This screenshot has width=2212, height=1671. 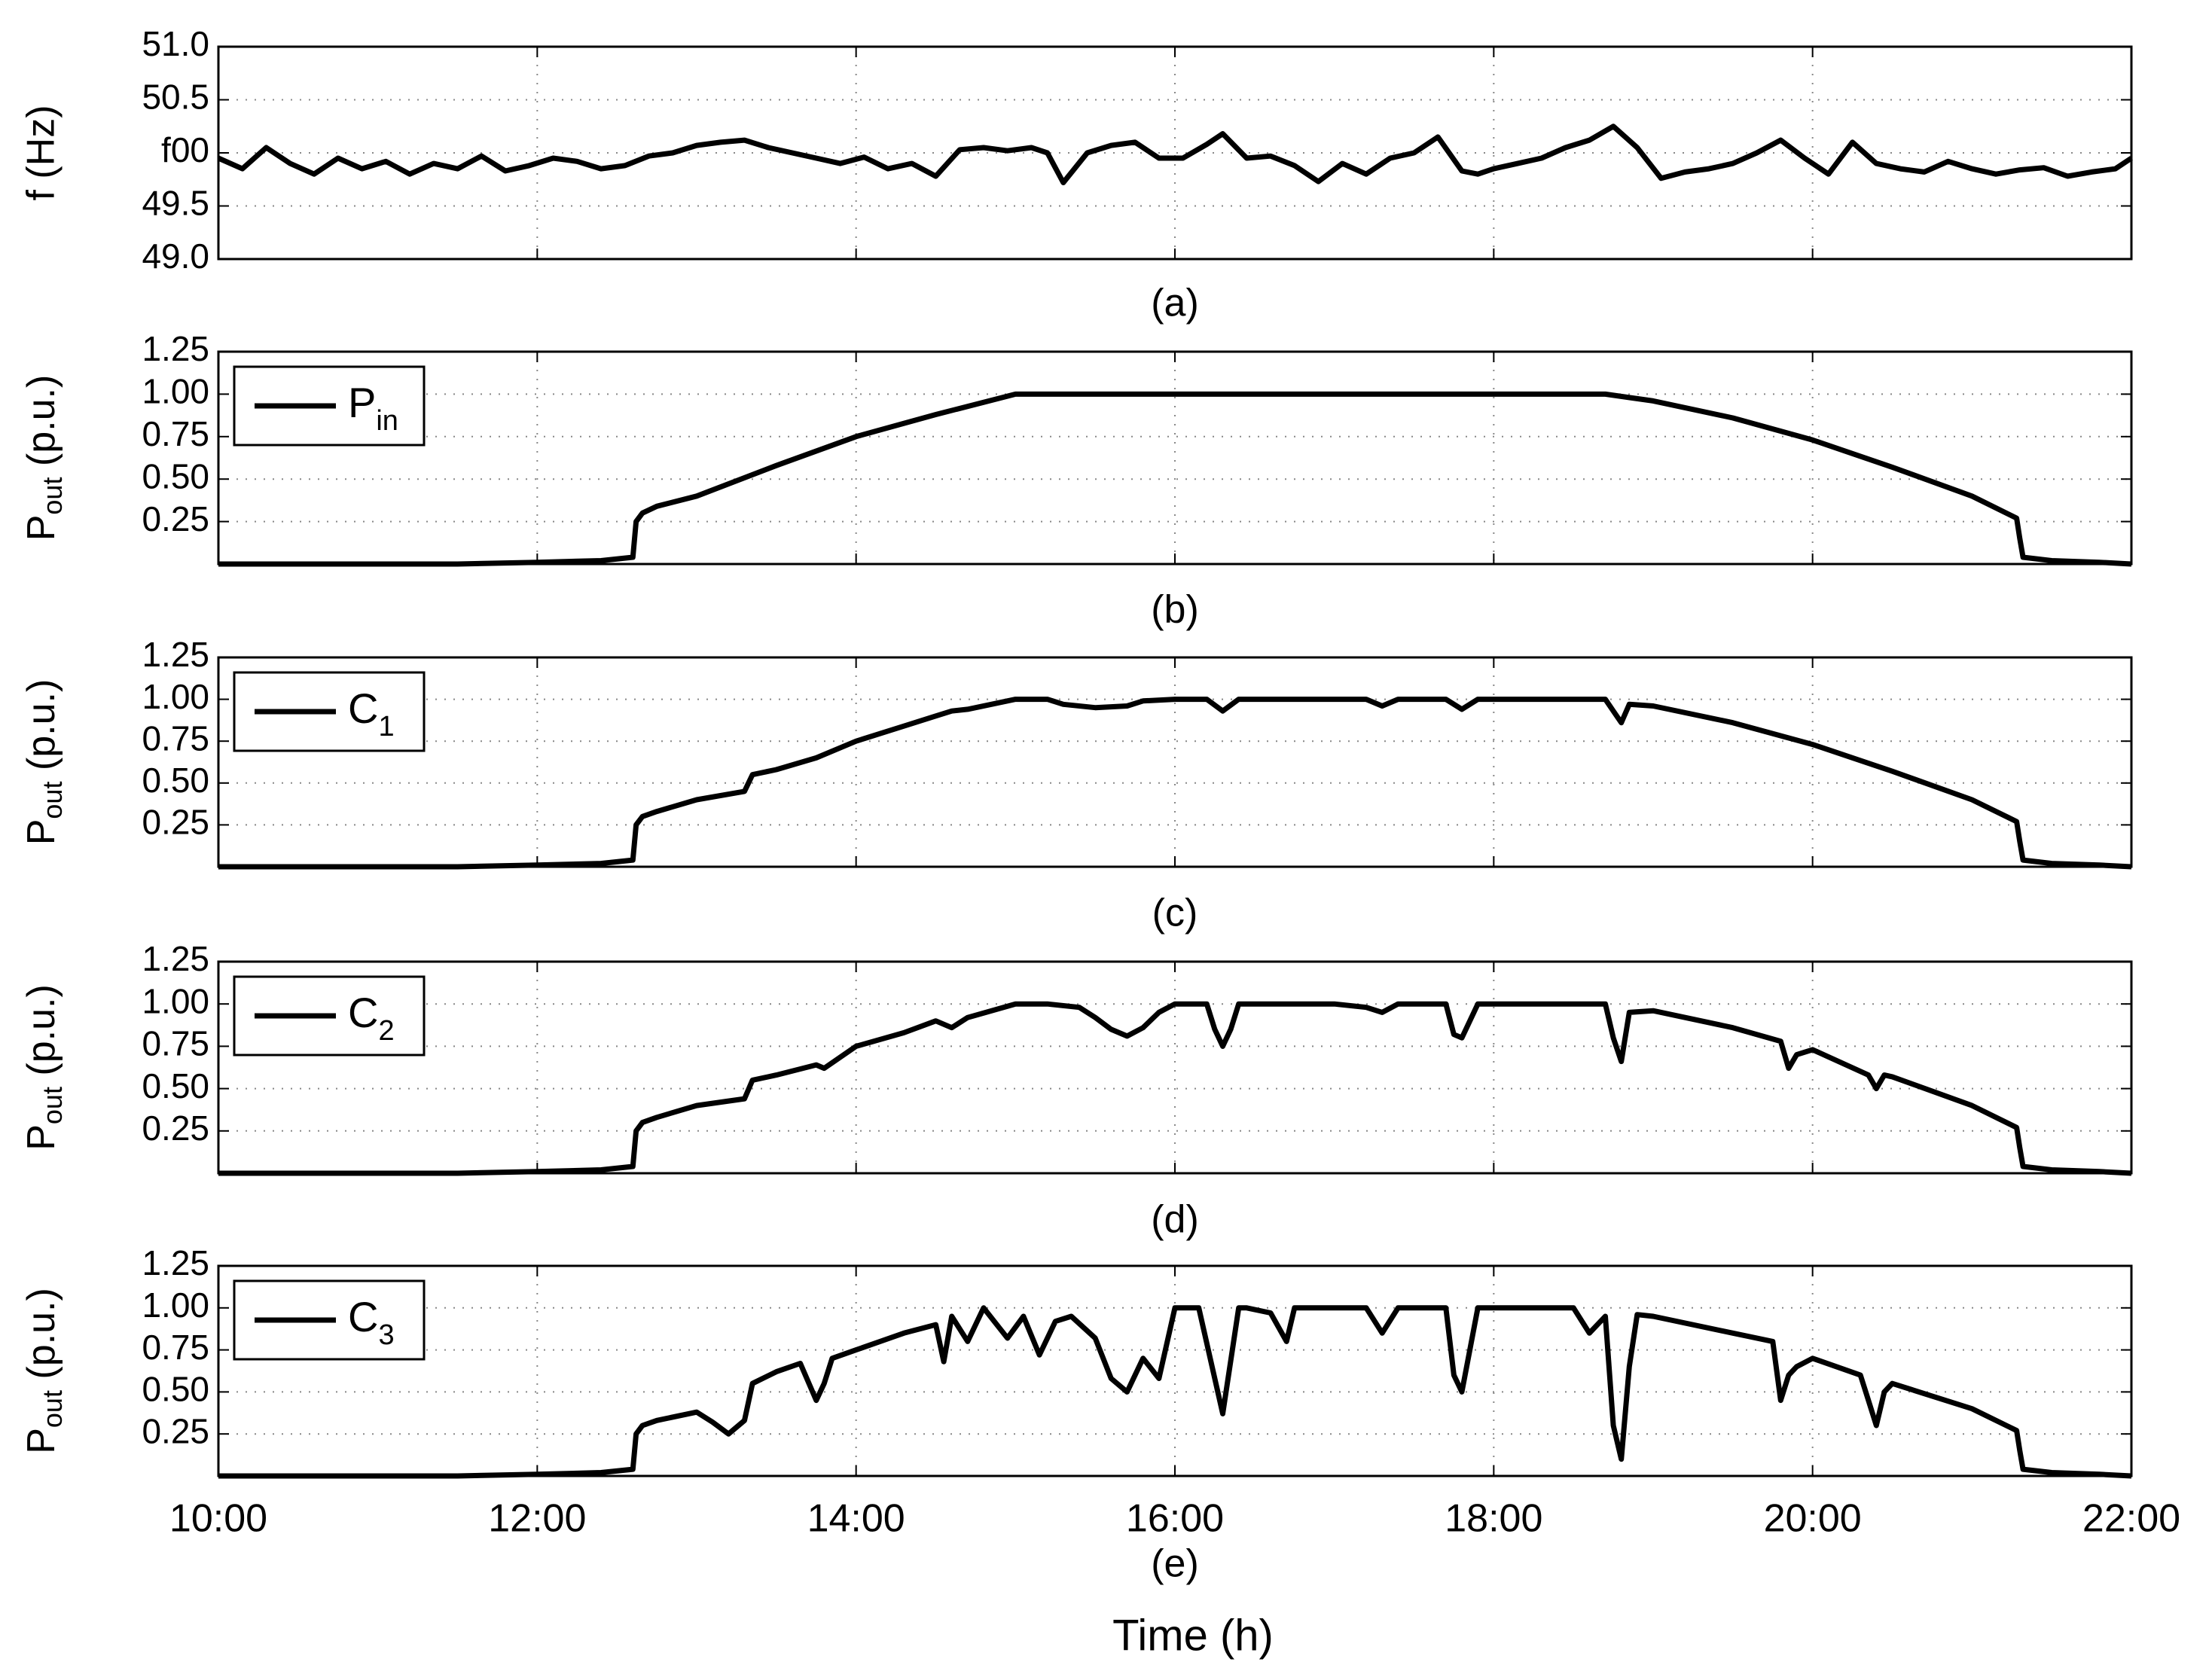 I want to click on y-tick-label: 49.0, so click(x=175, y=256).